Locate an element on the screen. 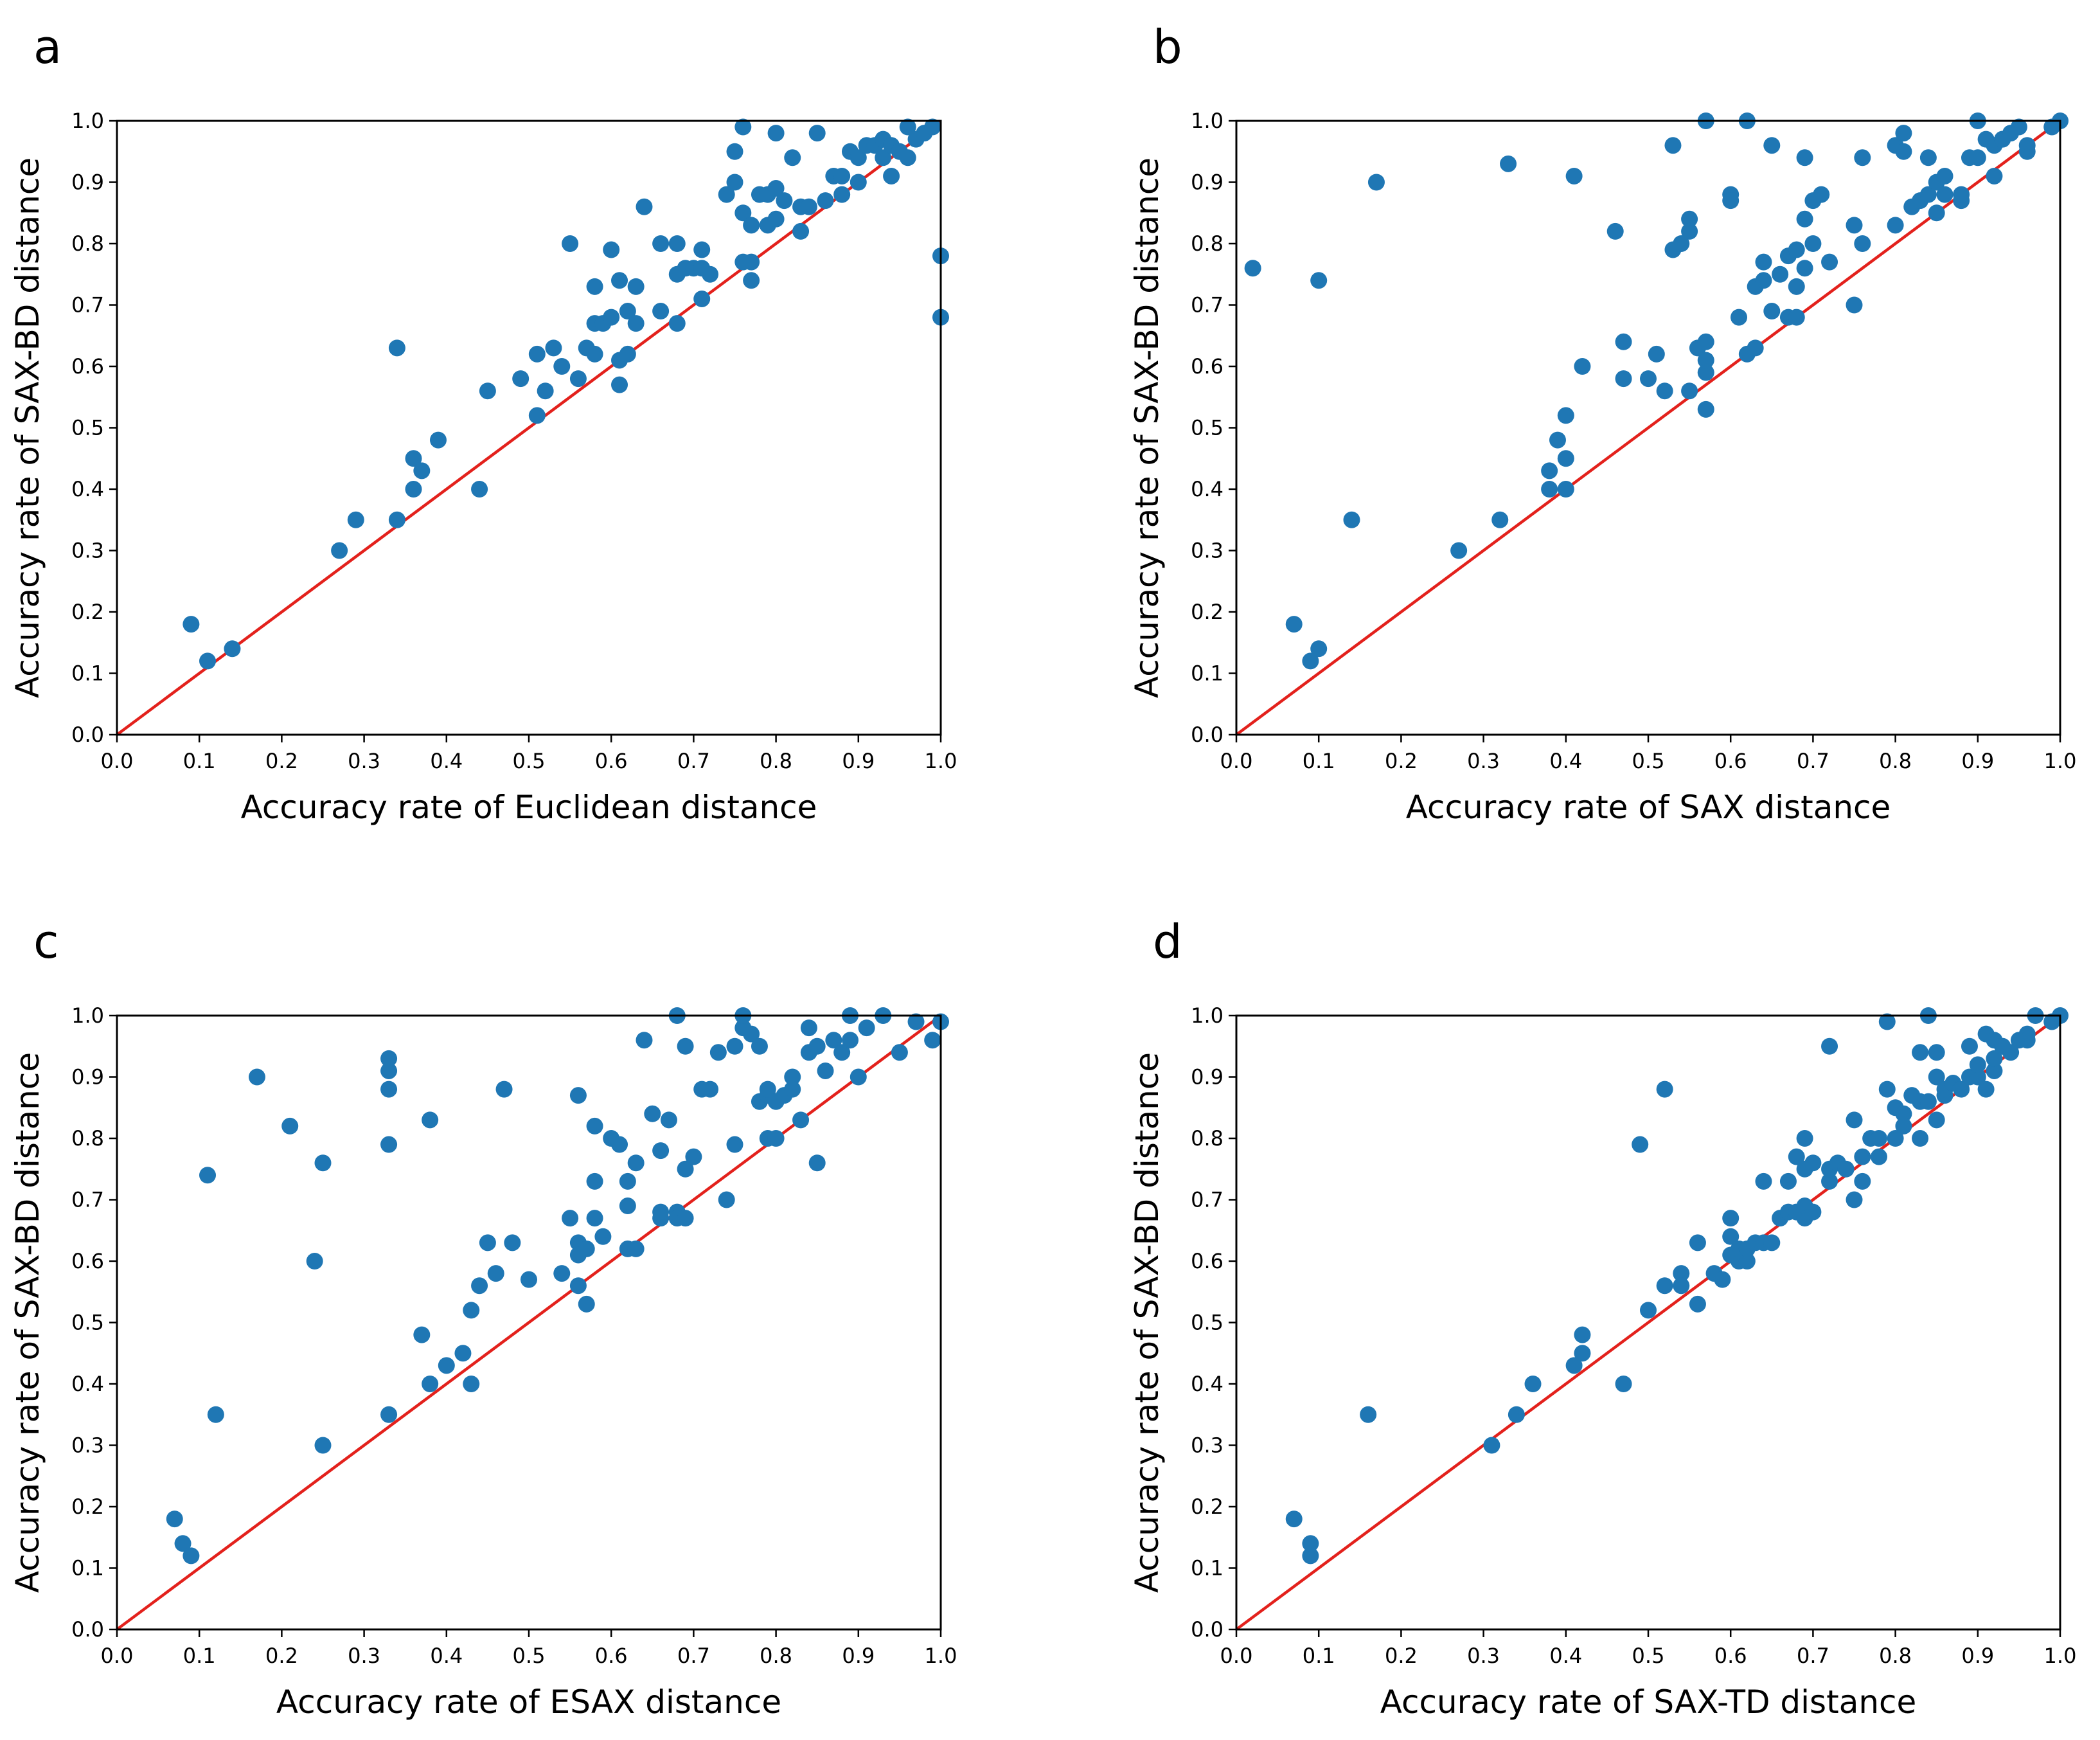 The height and width of the screenshot is (1740, 2100). y-tick-label: 0.7 is located at coordinates (1207, 1200).